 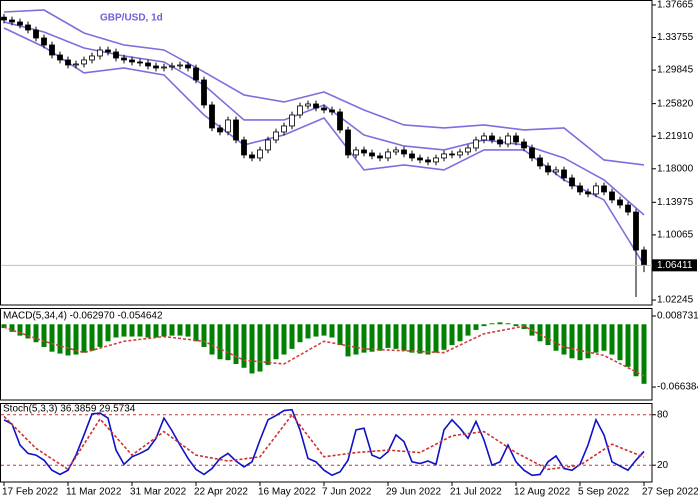 I want to click on x-tick-label: 12 Aug 2022, so click(x=542, y=492).